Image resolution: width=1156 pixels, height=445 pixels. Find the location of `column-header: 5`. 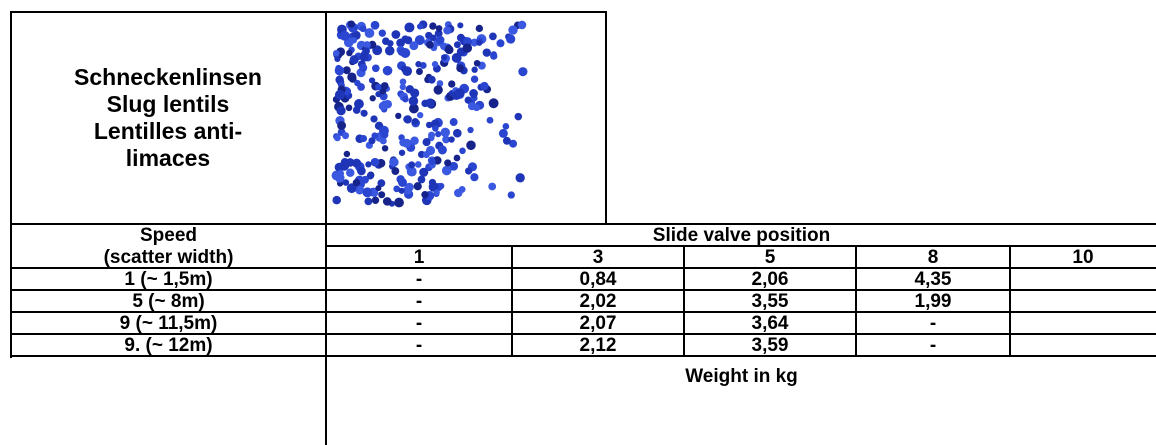

column-header: 5 is located at coordinates (770, 257).